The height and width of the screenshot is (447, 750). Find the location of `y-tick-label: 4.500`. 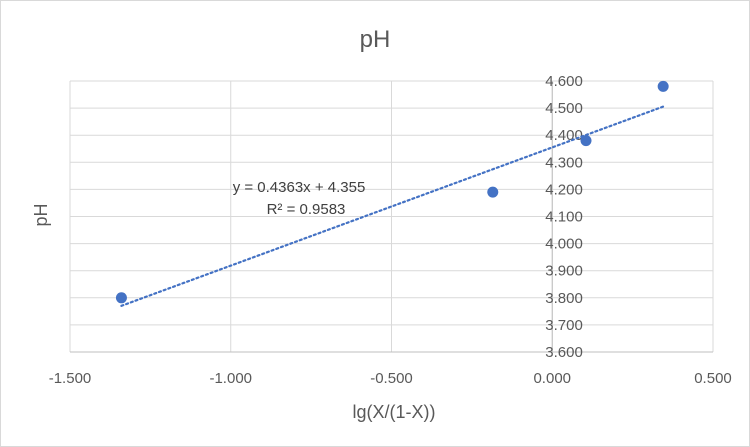

y-tick-label: 4.500 is located at coordinates (564, 108).